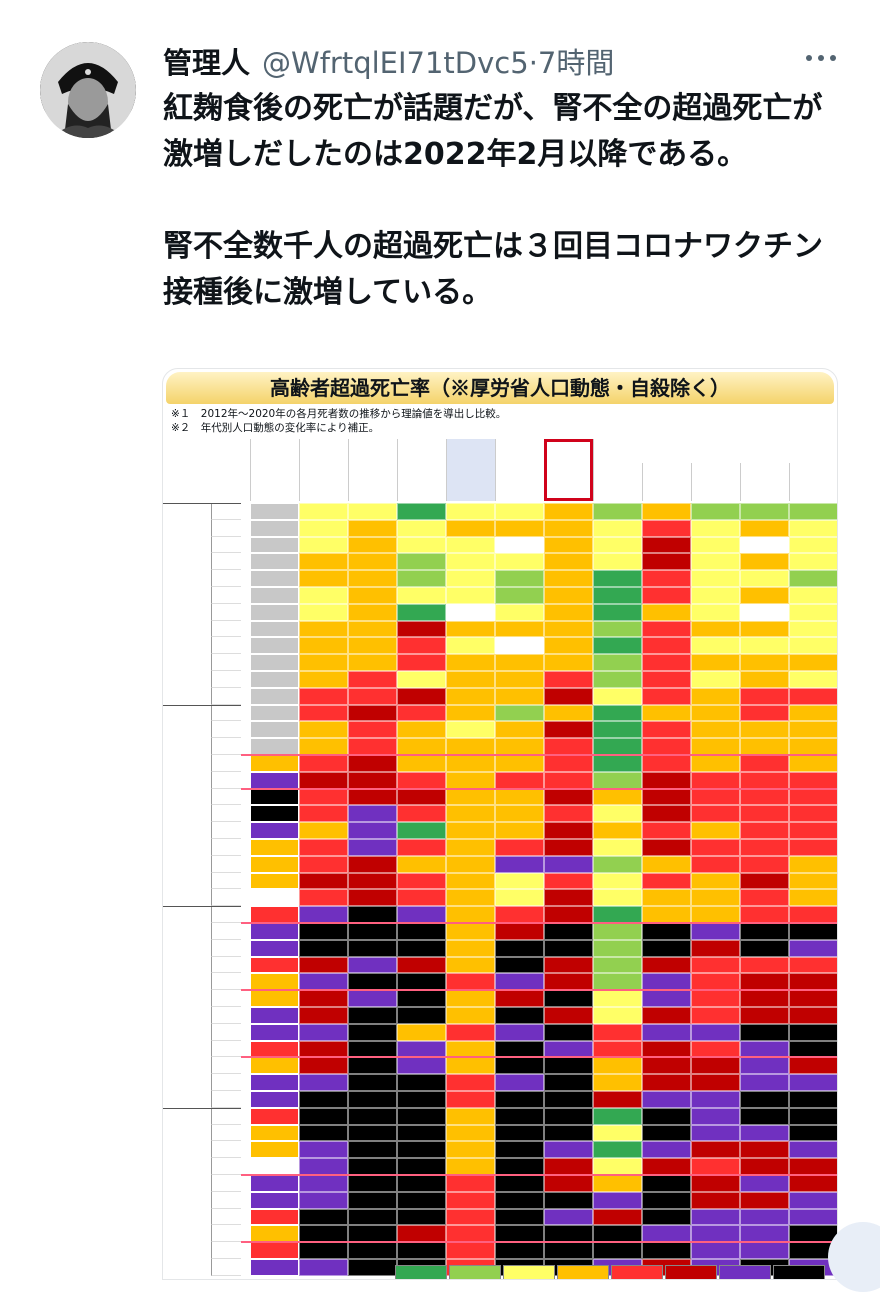 This screenshot has width=880, height=1292. What do you see at coordinates (395, 63) in the screenshot?
I see `author-handle: @WfrtqlEI71tDvc5` at bounding box center [395, 63].